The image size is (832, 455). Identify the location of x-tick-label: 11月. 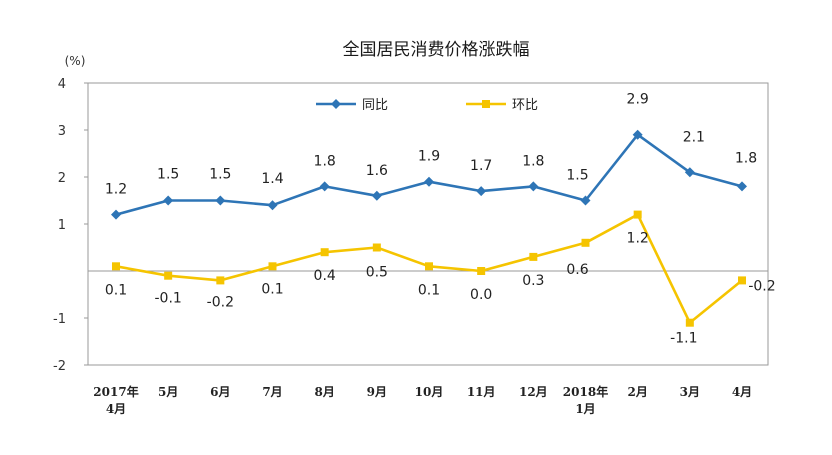
(481, 392).